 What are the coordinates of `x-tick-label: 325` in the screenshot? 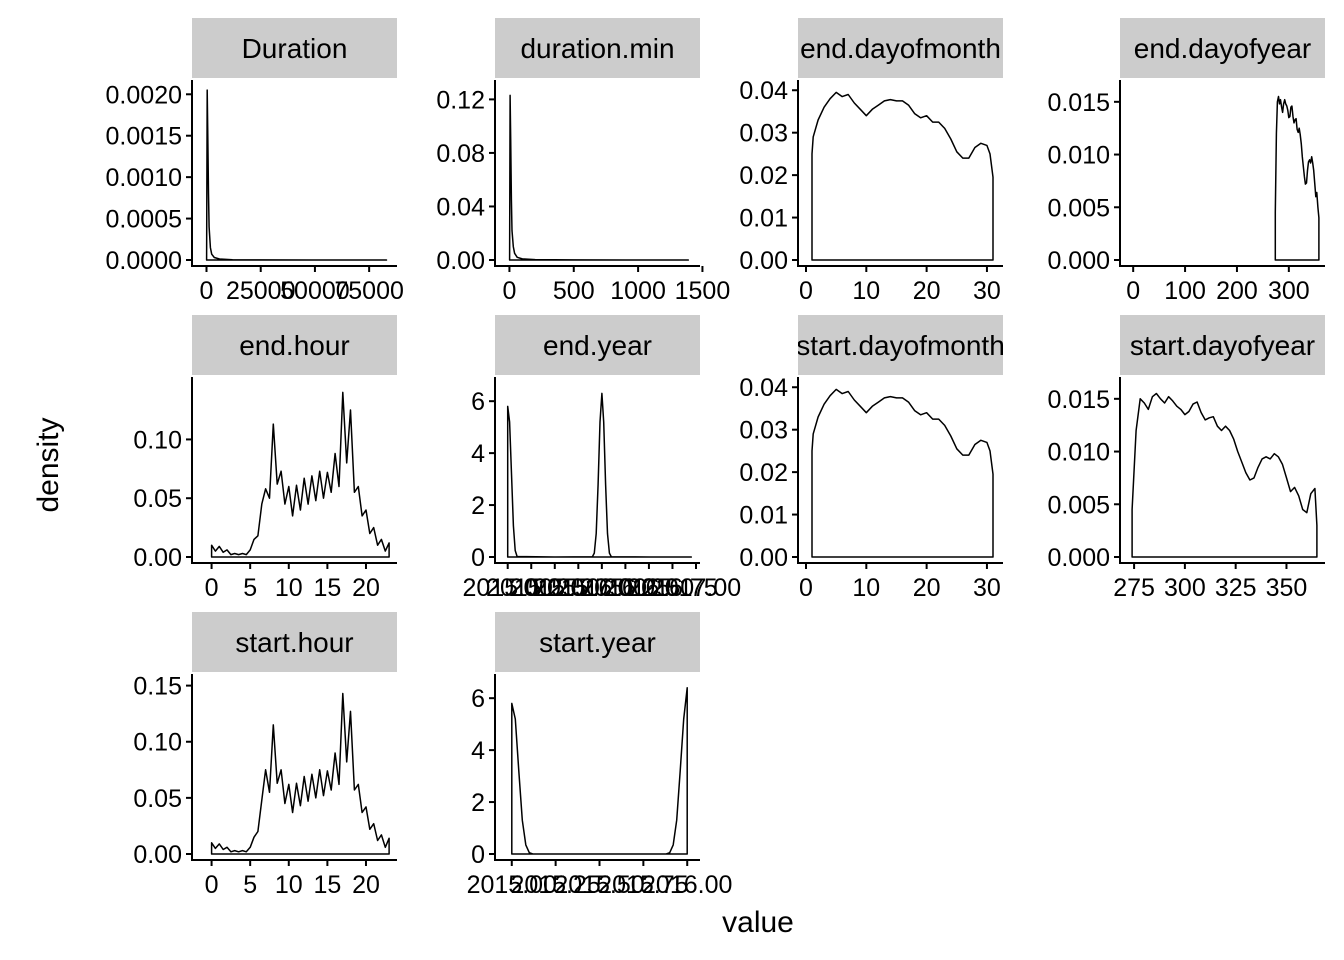 It's located at (1236, 588).